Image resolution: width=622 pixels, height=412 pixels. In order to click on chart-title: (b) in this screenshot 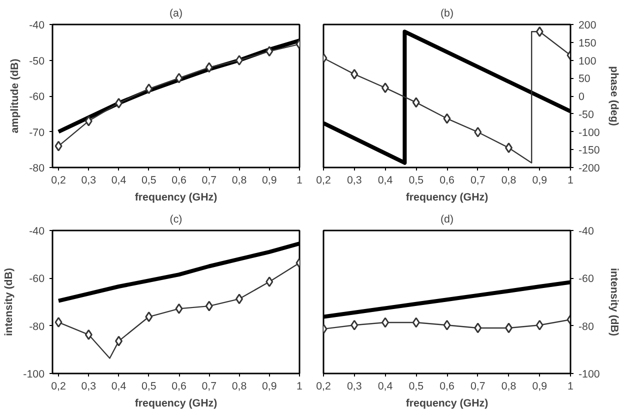, I will do `click(447, 14)`.